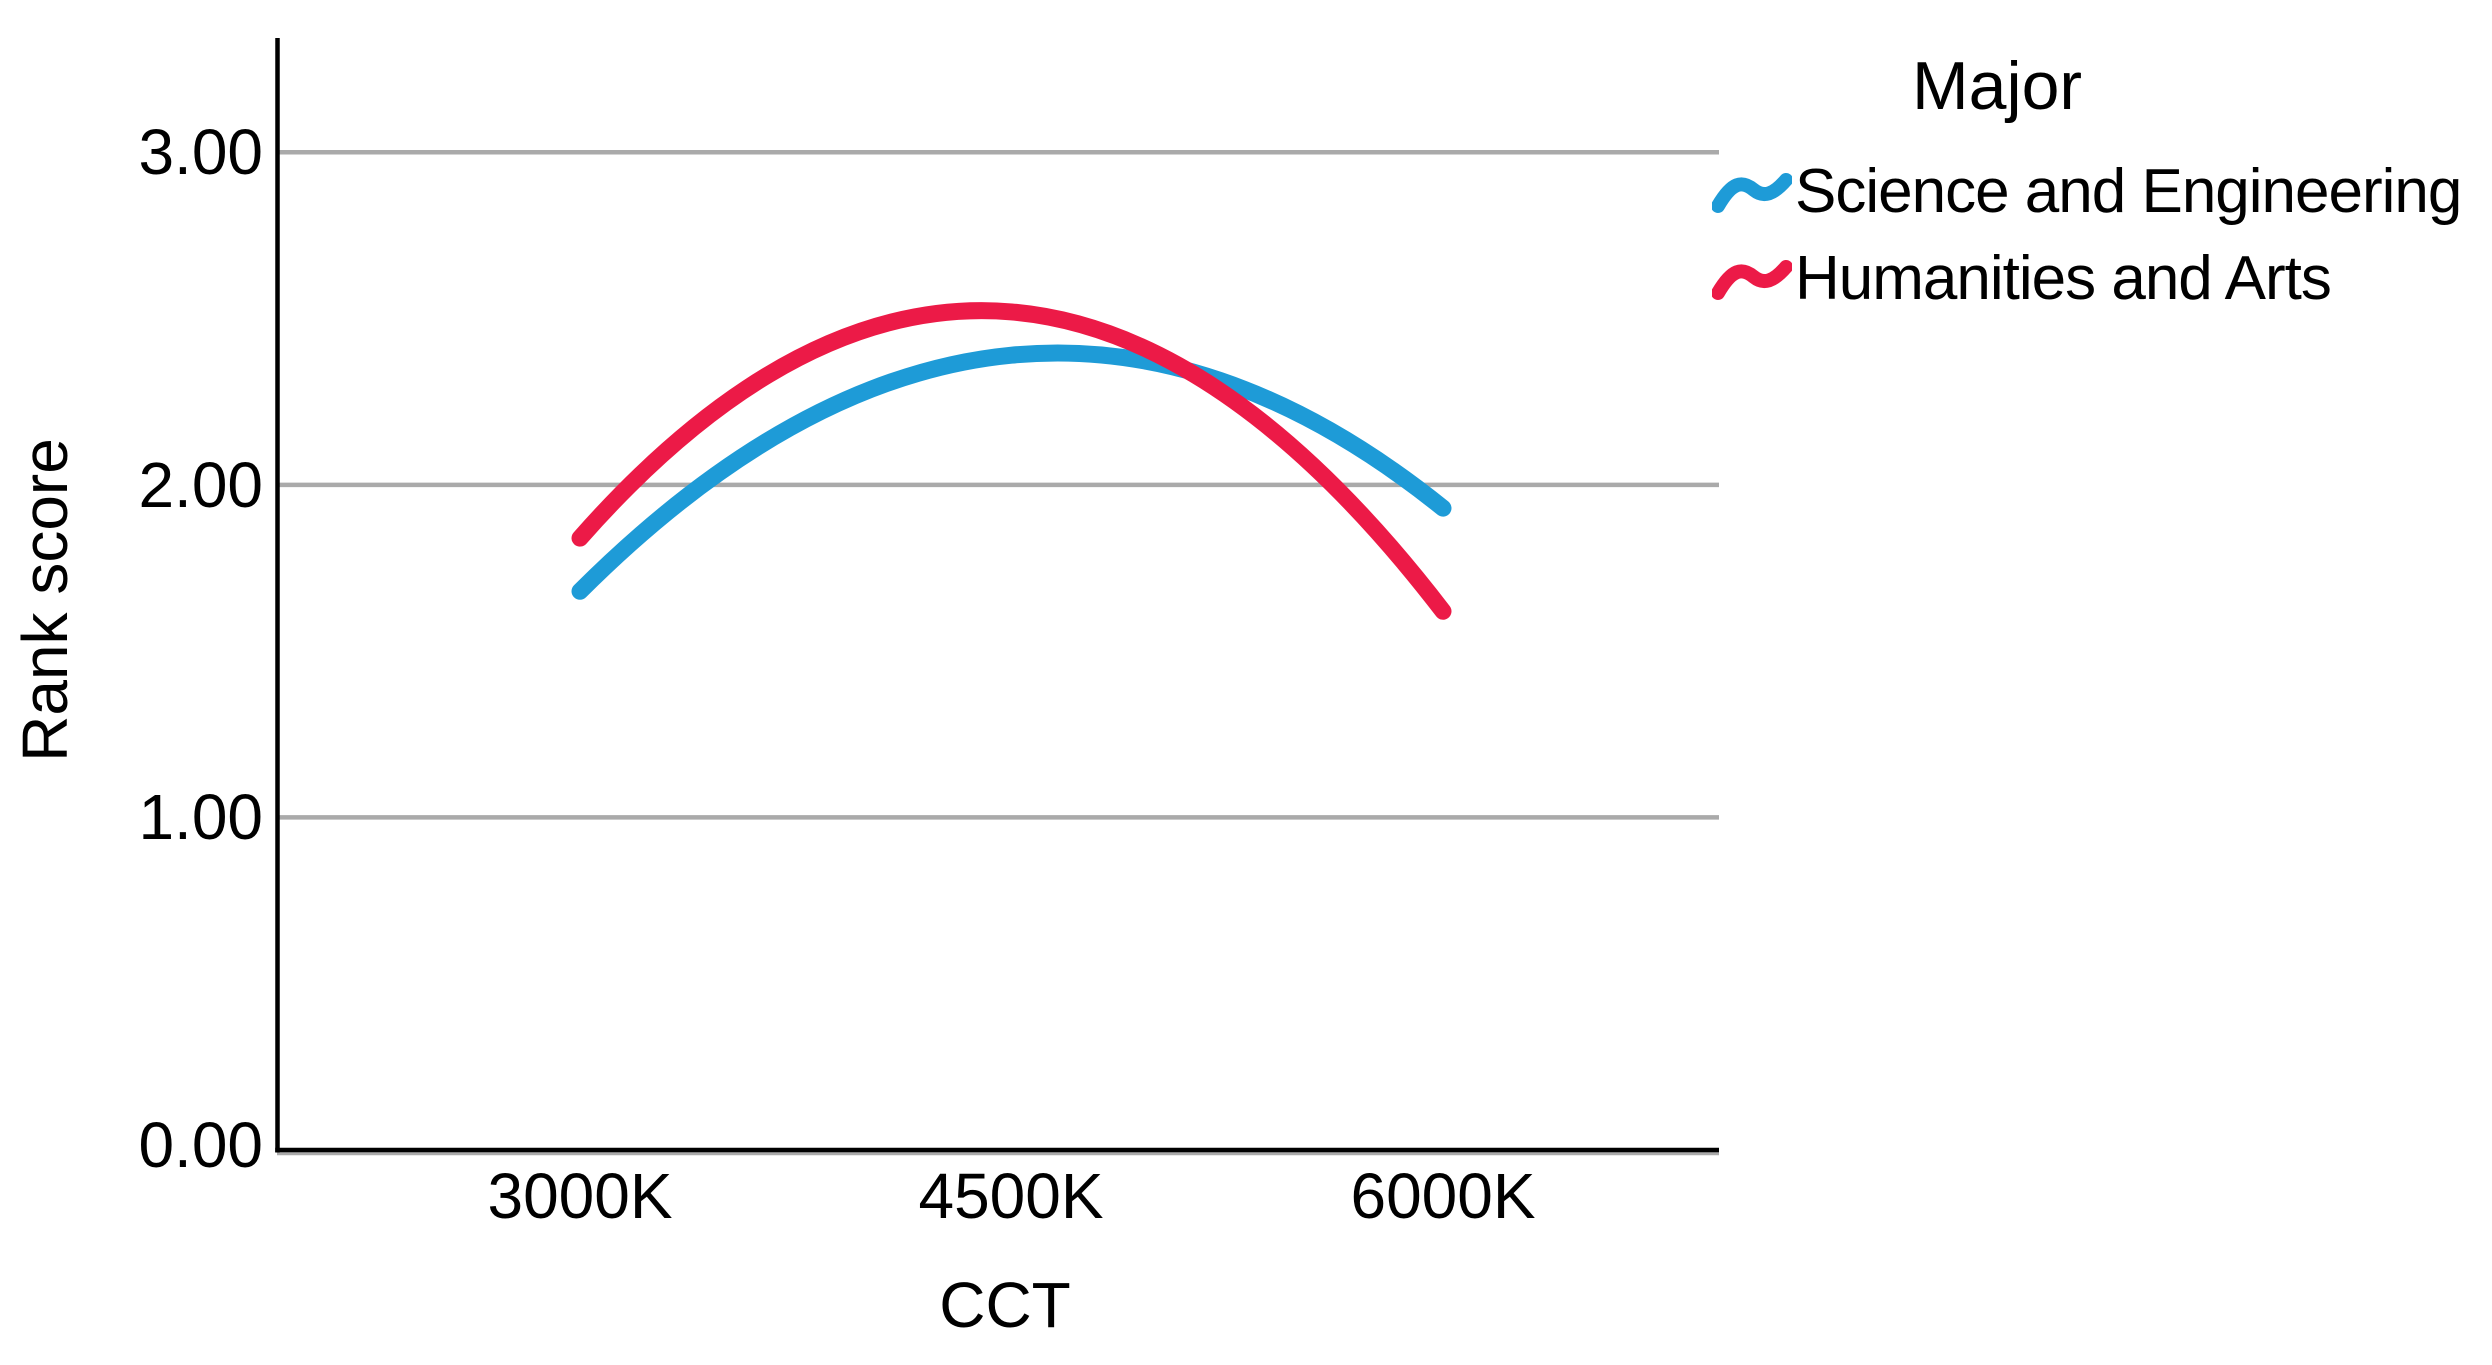 This screenshot has height=1365, width=2492. Describe the element at coordinates (2128, 191) in the screenshot. I see `legend-label-science-engineering: Science and Engineering` at that location.